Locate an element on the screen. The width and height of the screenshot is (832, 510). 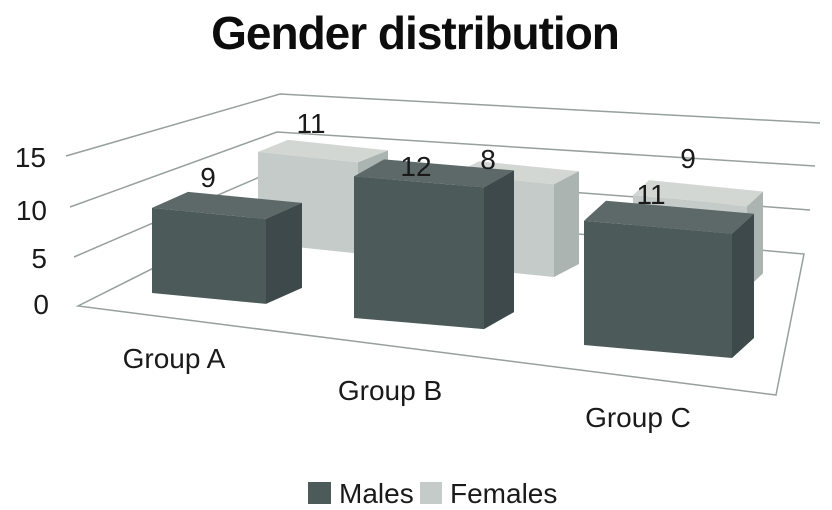
bar-males-group-c is located at coordinates (669, 279).